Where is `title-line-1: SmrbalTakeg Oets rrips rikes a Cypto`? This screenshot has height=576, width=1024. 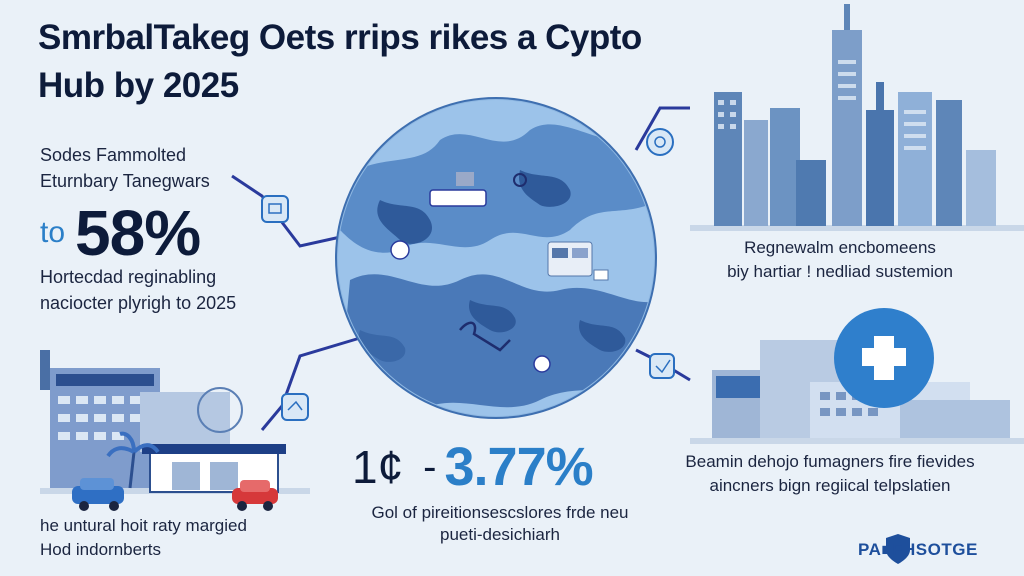
title-line-1: SmrbalTakeg Oets rrips rikes a Cypto is located at coordinates (340, 37).